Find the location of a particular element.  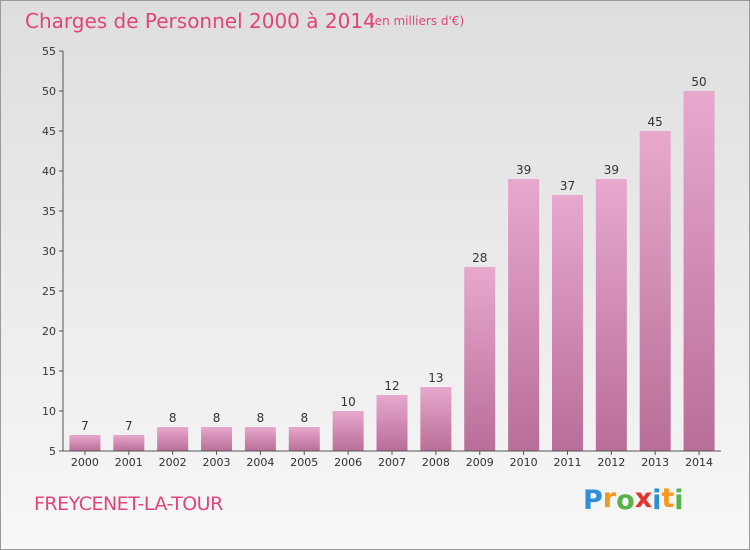

y-tick-label: 40 is located at coordinates (49, 171).